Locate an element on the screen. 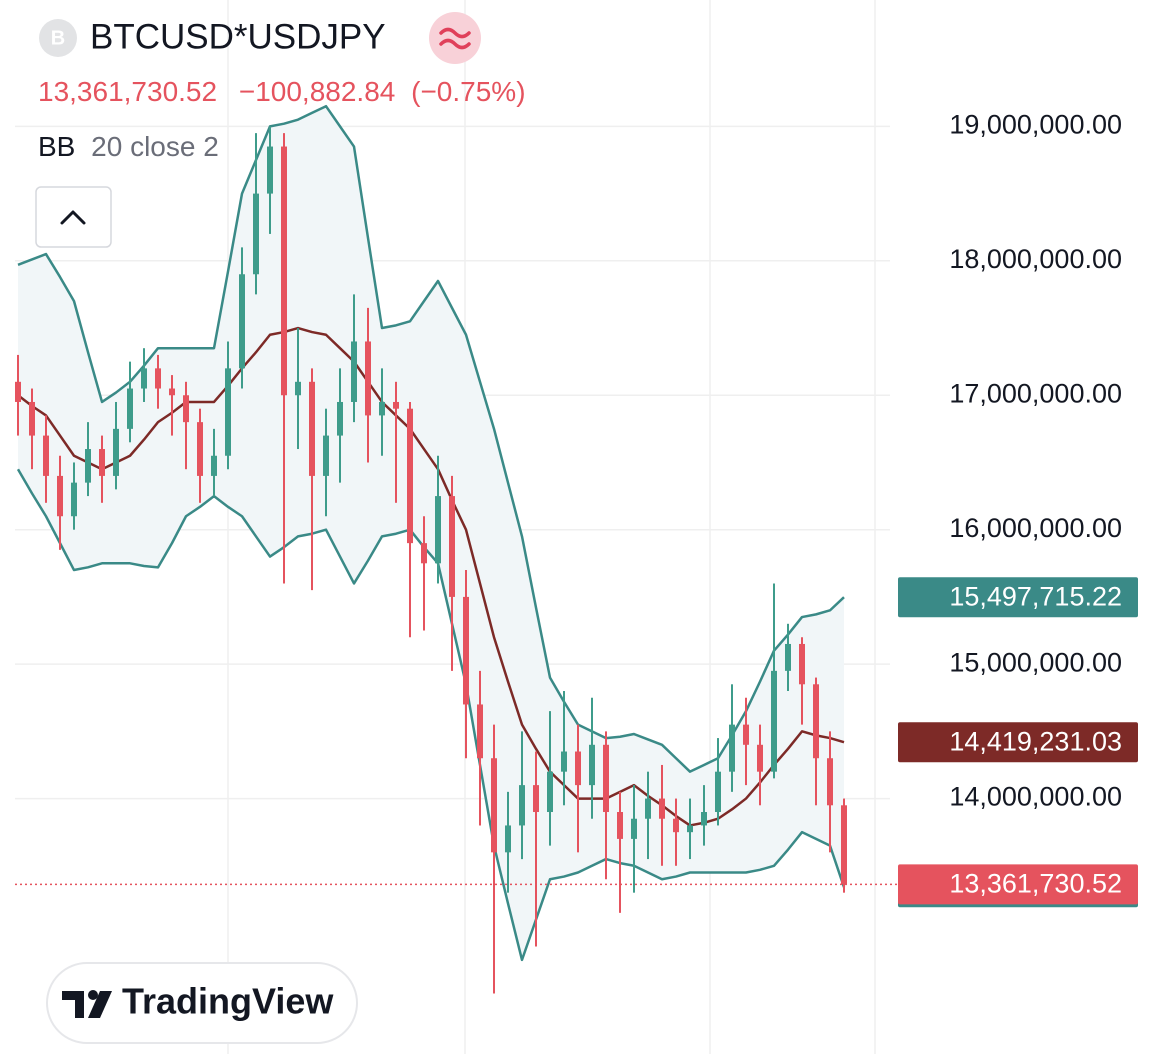 The image size is (1169, 1054). y-tick-label: 14,000,000.00 is located at coordinates (1035, 797).